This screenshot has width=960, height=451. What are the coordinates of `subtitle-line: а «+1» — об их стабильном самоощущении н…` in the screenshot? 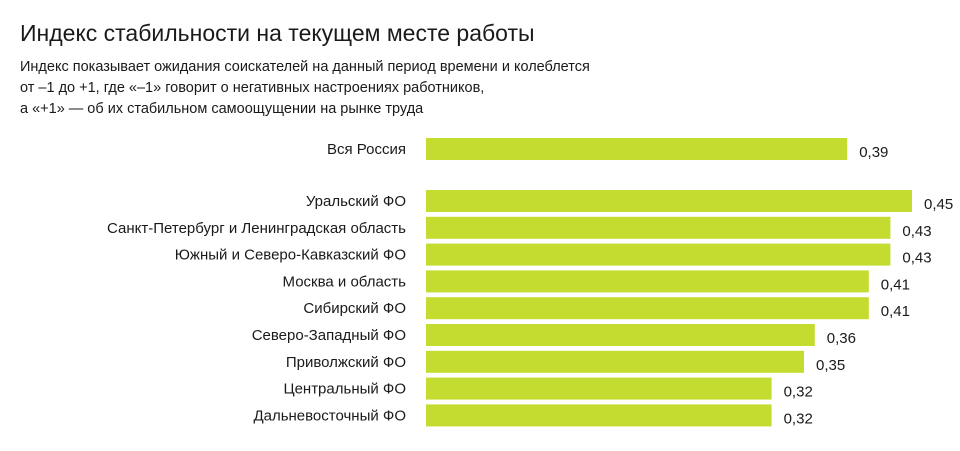 It's located at (222, 109).